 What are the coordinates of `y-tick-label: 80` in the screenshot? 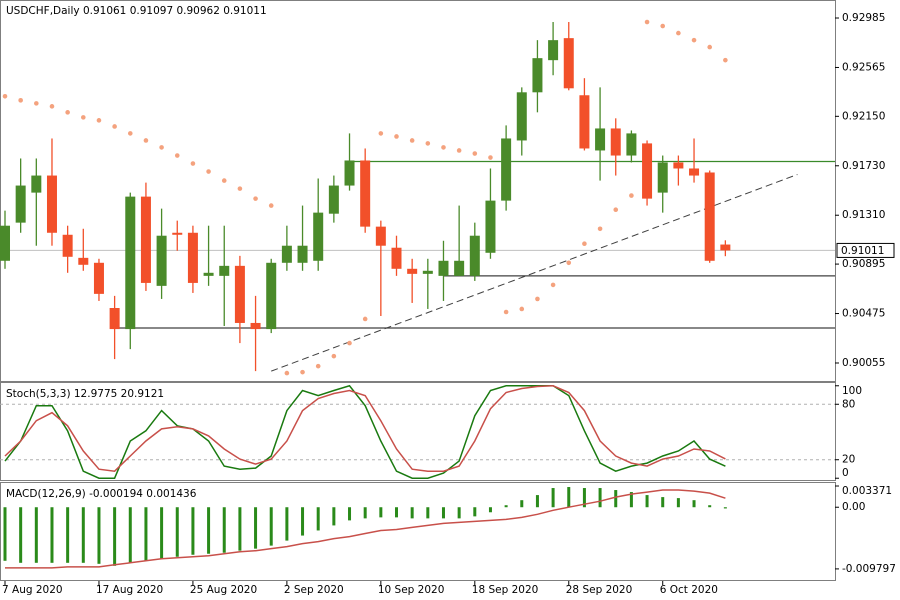 It's located at (848, 404).